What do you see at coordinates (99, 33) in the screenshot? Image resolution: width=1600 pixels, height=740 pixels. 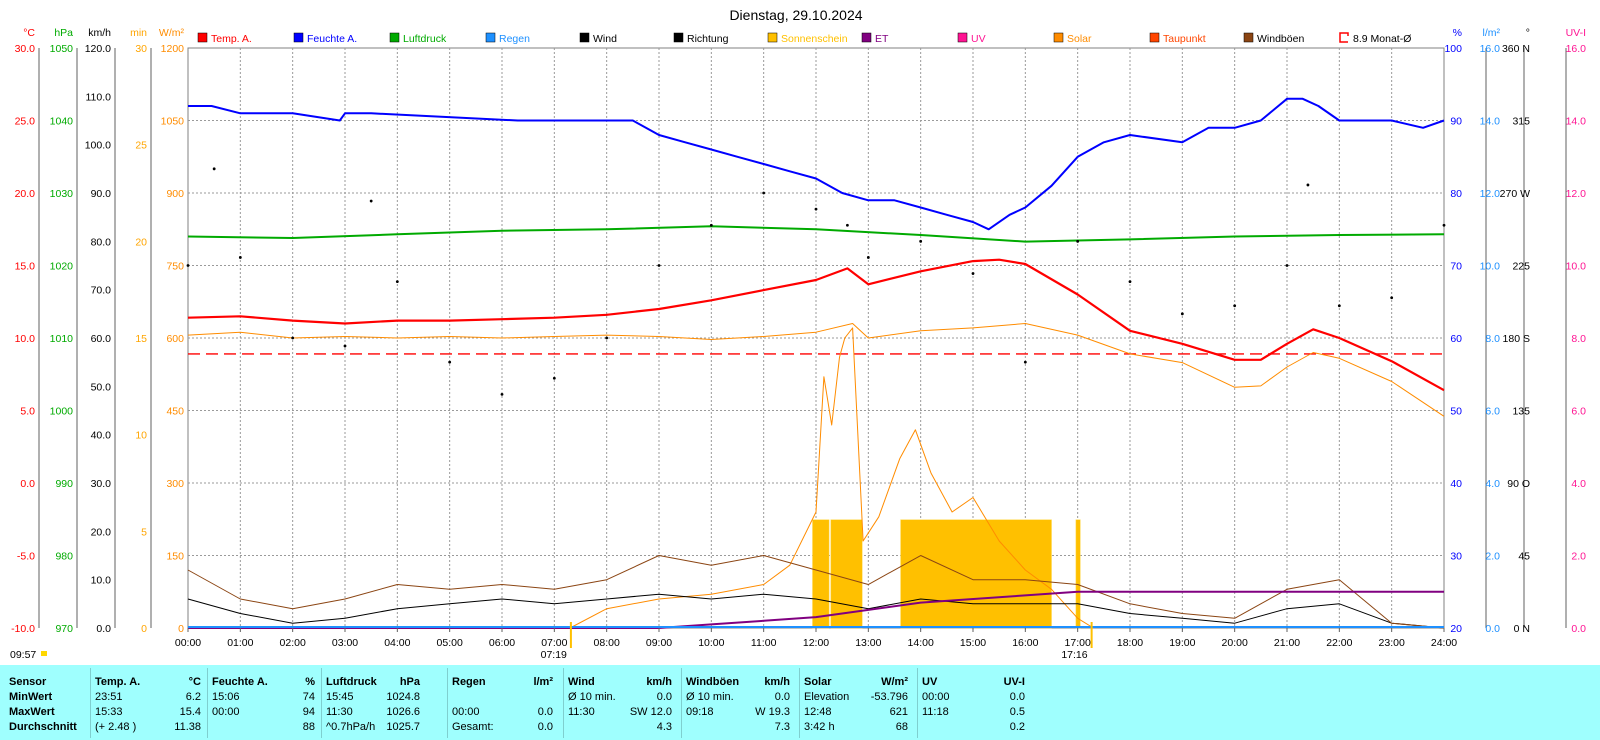 I see `axis-unit-label: km/h` at bounding box center [99, 33].